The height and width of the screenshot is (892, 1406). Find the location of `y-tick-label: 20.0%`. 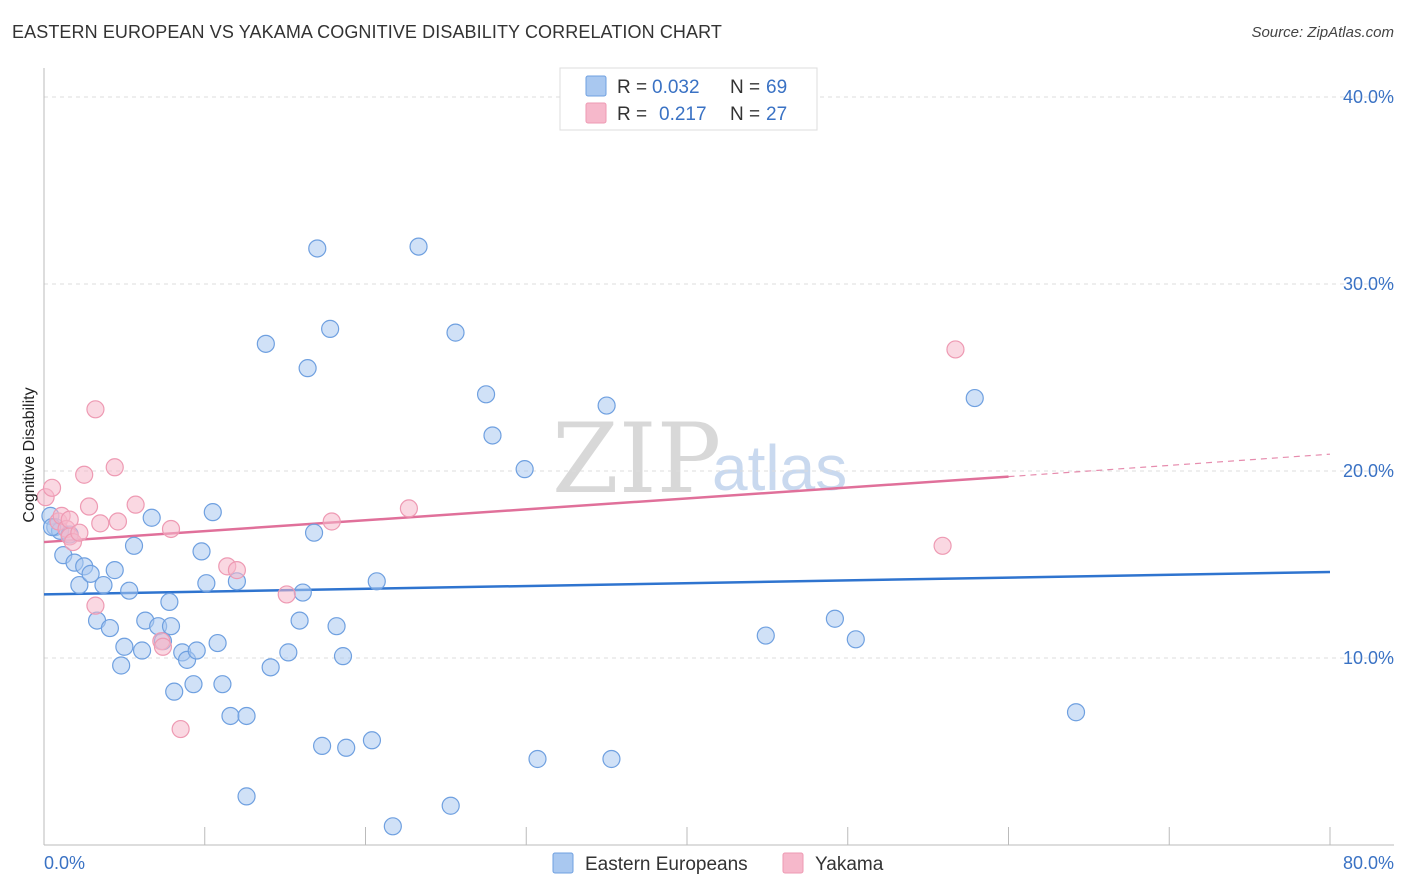

y-tick-label: 20.0% is located at coordinates (1368, 471).